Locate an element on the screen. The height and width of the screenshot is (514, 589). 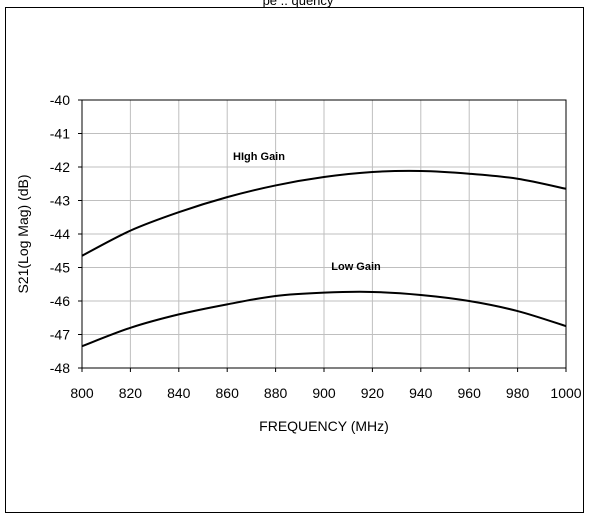
y-tick-label: -47 is located at coordinates (60, 335).